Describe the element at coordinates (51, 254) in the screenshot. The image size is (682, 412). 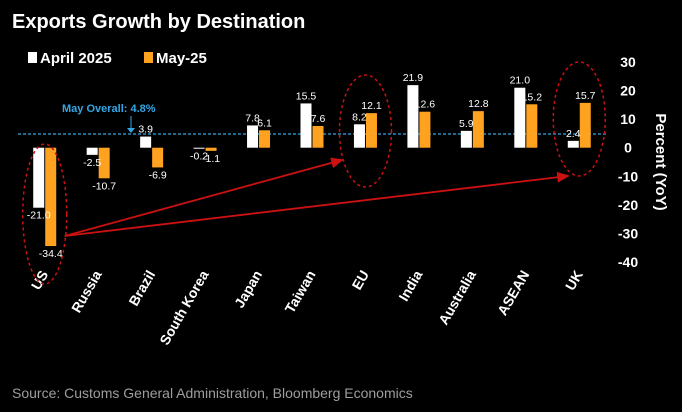
I see `data-label-may-25-us: -34.4` at that location.